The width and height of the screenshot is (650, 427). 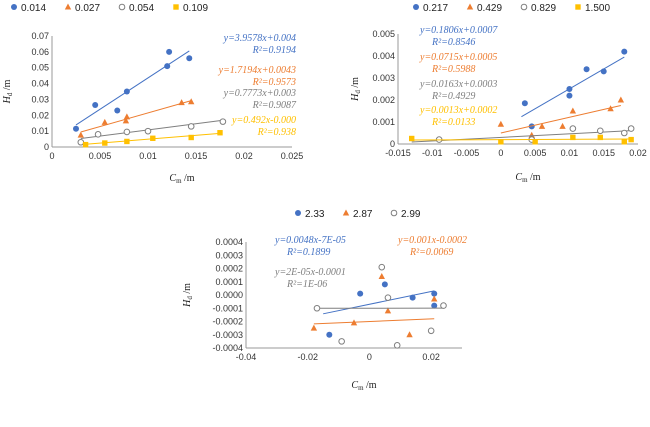 I want to click on legend-label: 0.054, so click(x=141, y=8).